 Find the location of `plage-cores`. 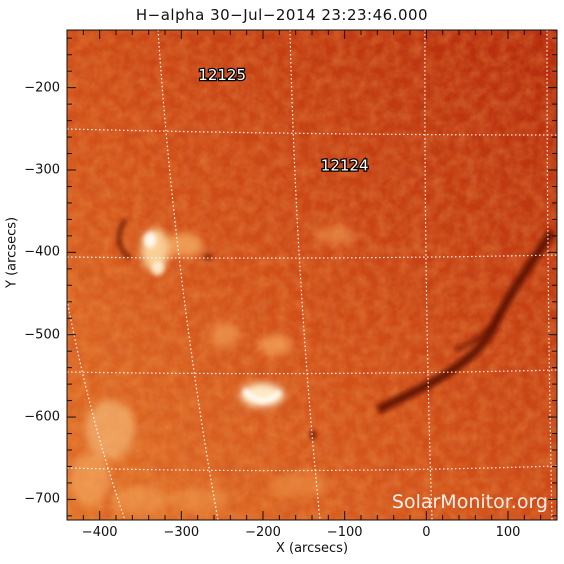

plage-cores is located at coordinates (213, 317).